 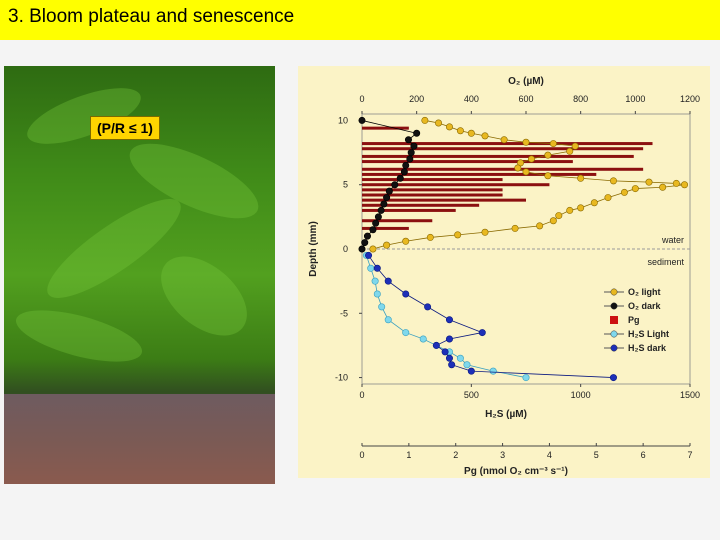 What do you see at coordinates (525, 99) in the screenshot?
I see `top-axis-tick-label: 600` at bounding box center [525, 99].